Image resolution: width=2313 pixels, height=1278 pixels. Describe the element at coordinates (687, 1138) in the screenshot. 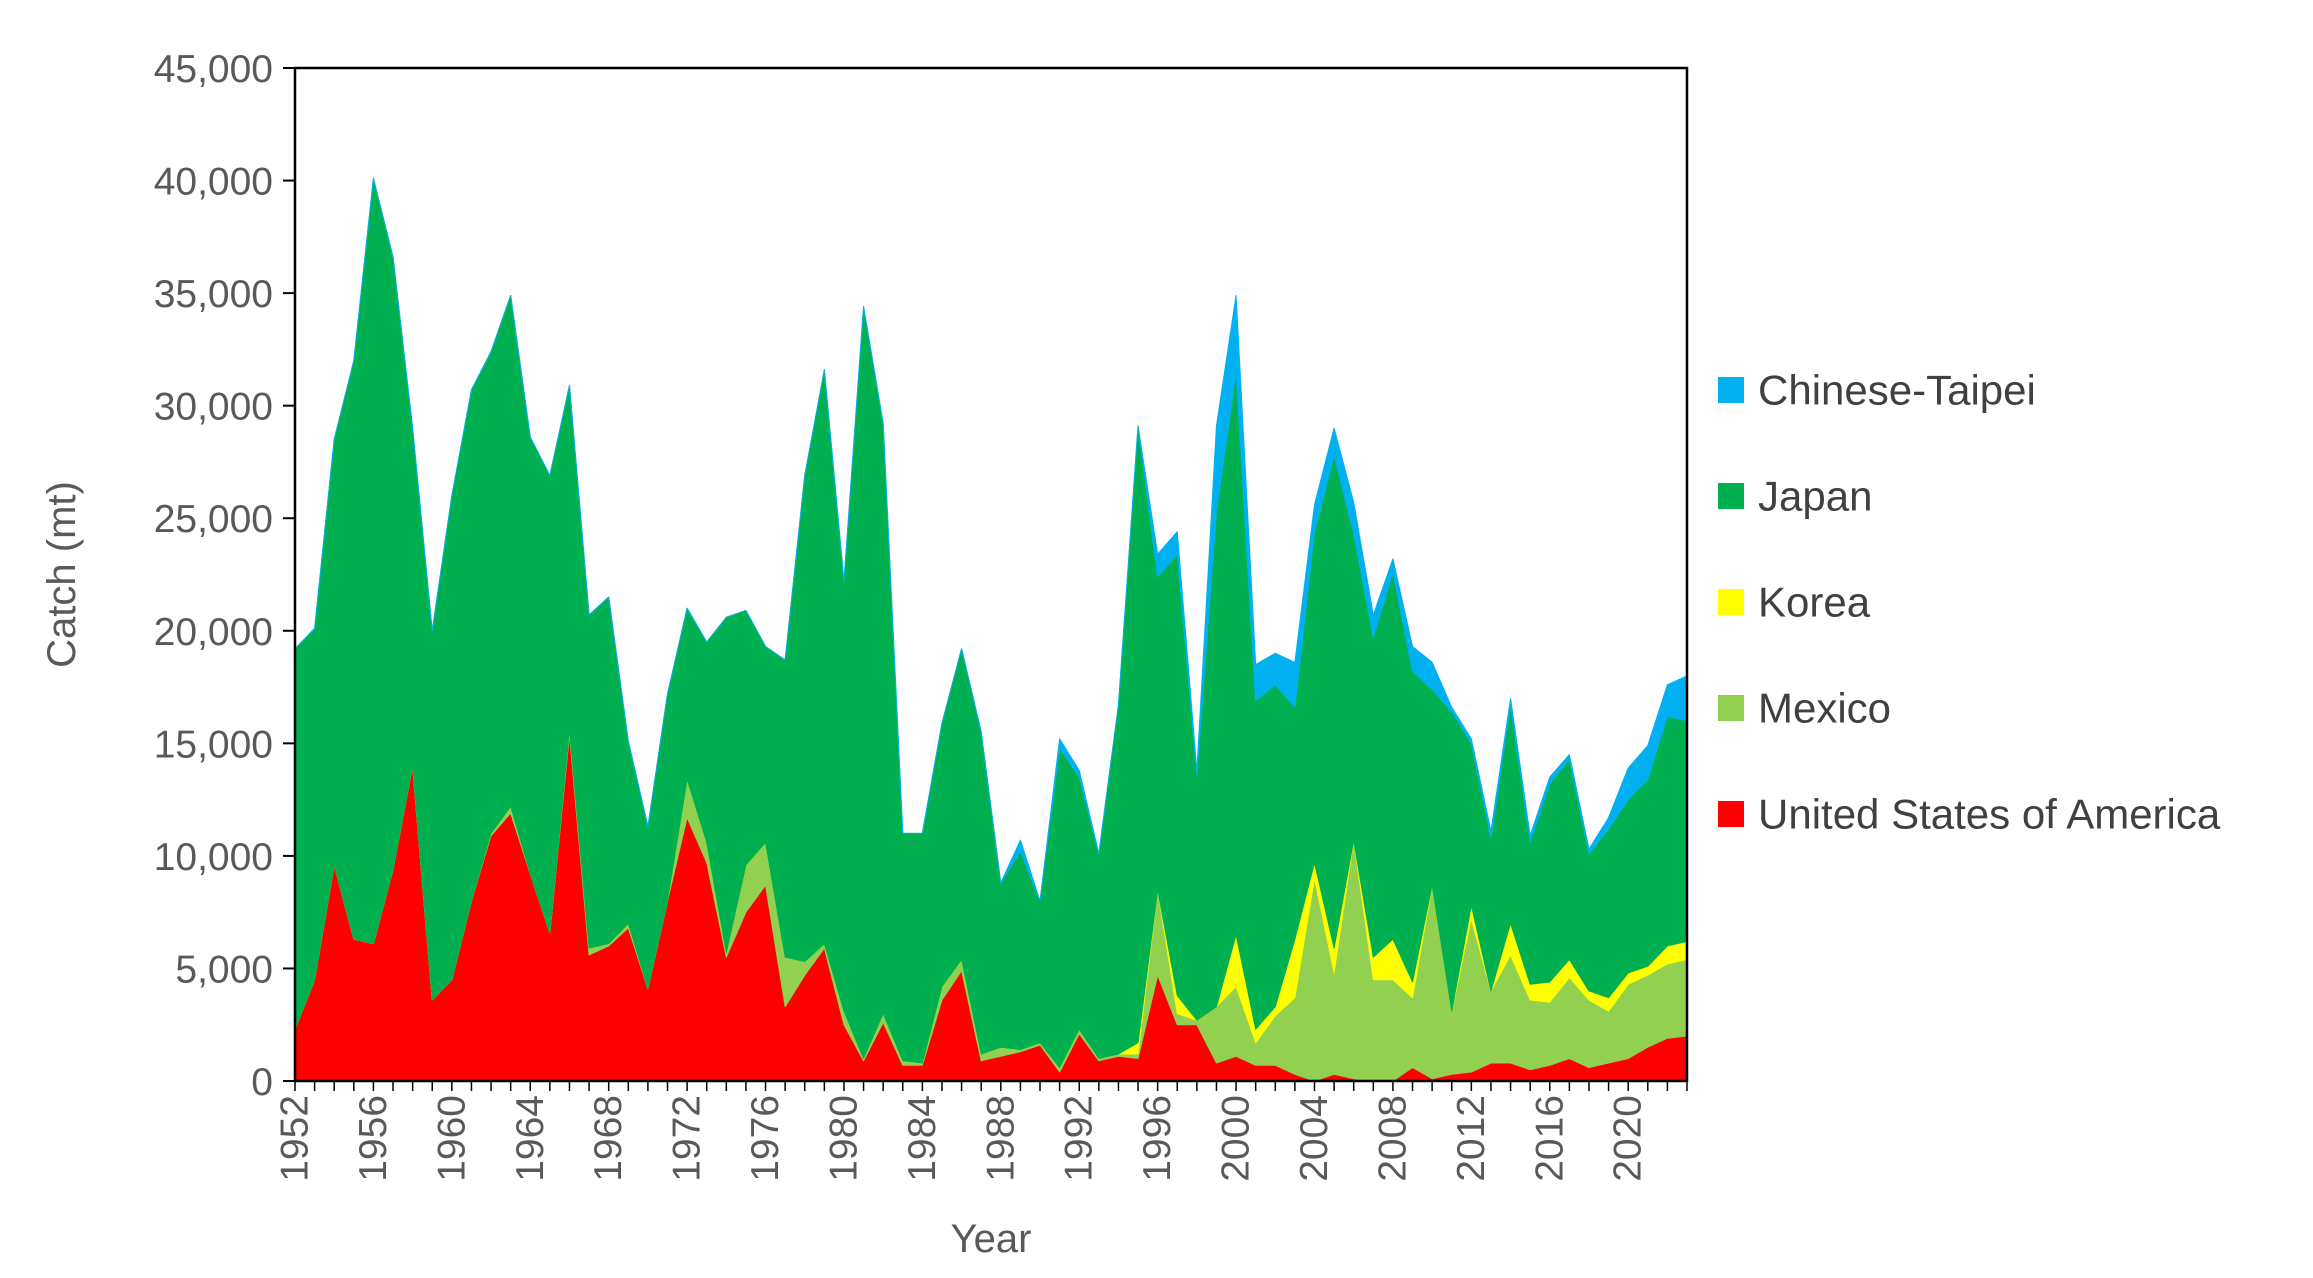

I see `x-tick-label: 1972` at that location.